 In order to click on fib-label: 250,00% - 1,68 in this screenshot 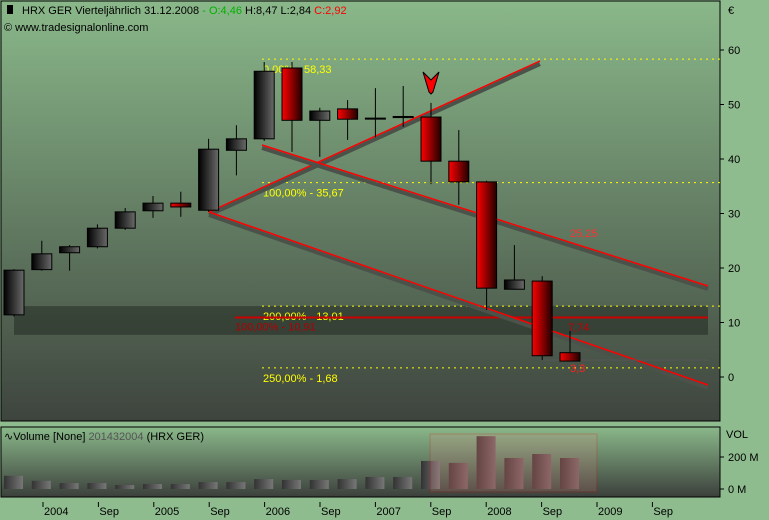, I will do `click(300, 379)`.